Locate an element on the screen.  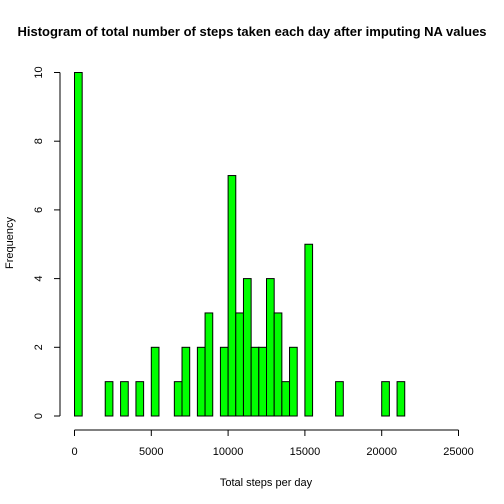
y-axis: 0 2 4 6 8 10 is located at coordinates (47, 242).